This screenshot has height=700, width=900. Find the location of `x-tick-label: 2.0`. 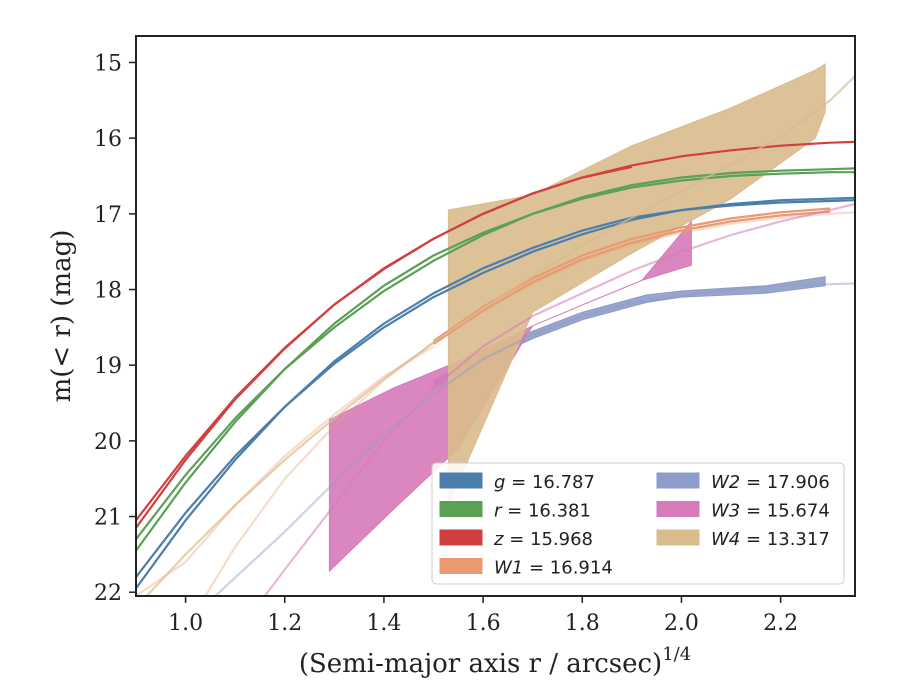

x-tick-label: 2.0 is located at coordinates (681, 623).